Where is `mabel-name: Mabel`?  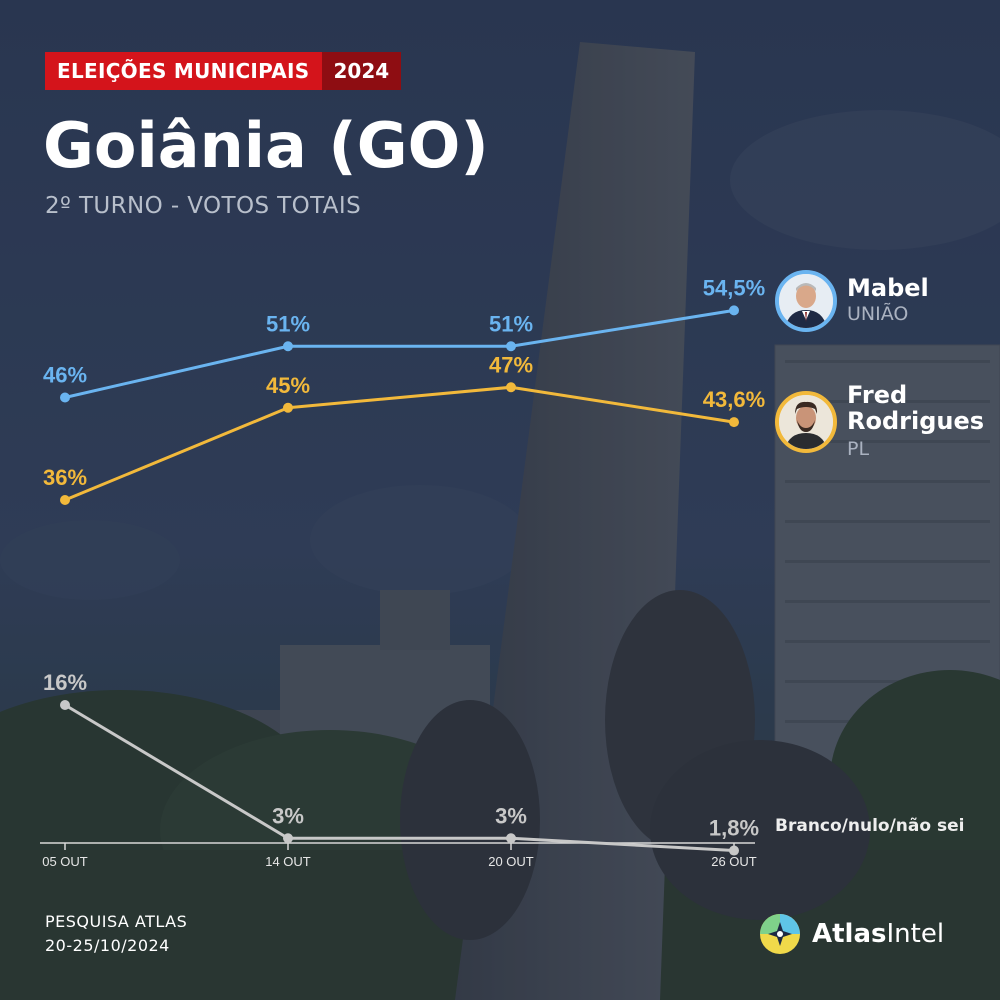 mabel-name: Mabel is located at coordinates (888, 288).